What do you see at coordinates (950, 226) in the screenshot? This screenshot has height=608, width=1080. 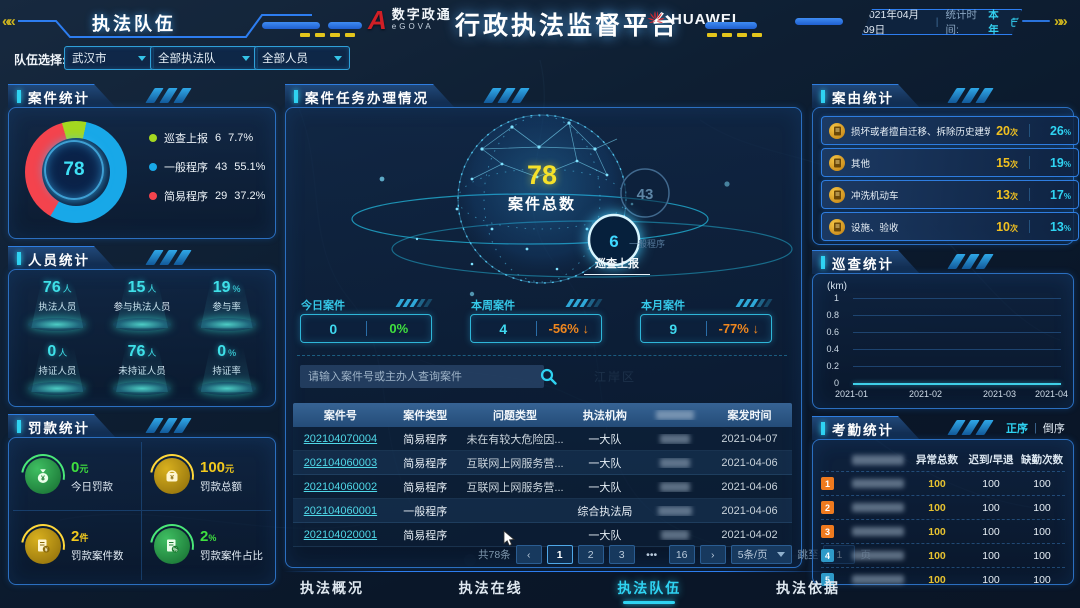 I see `cause-item: 设施、验收 10次 13%` at bounding box center [950, 226].